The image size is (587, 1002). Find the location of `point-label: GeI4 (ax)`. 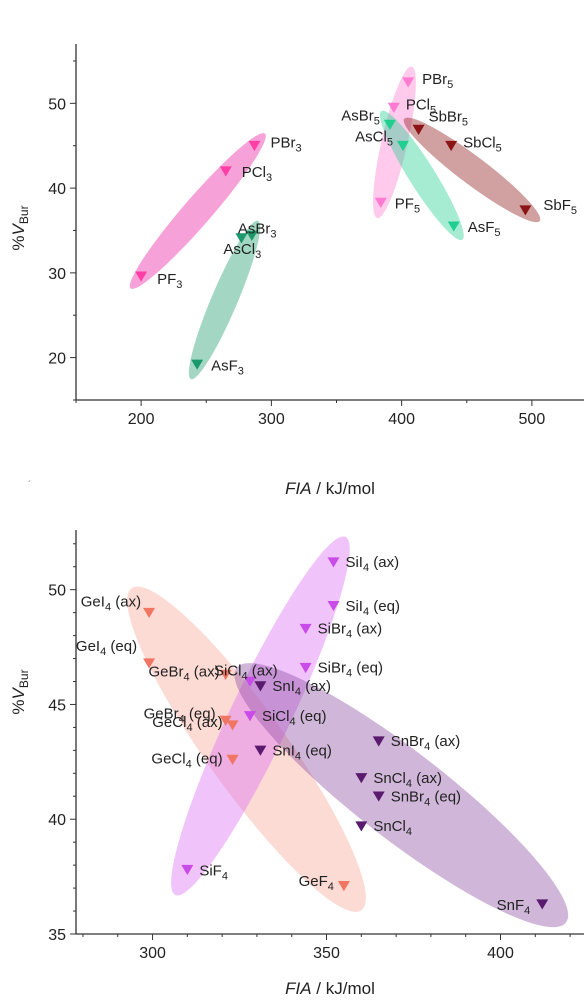

point-label: GeI4 (ax) is located at coordinates (111, 604).